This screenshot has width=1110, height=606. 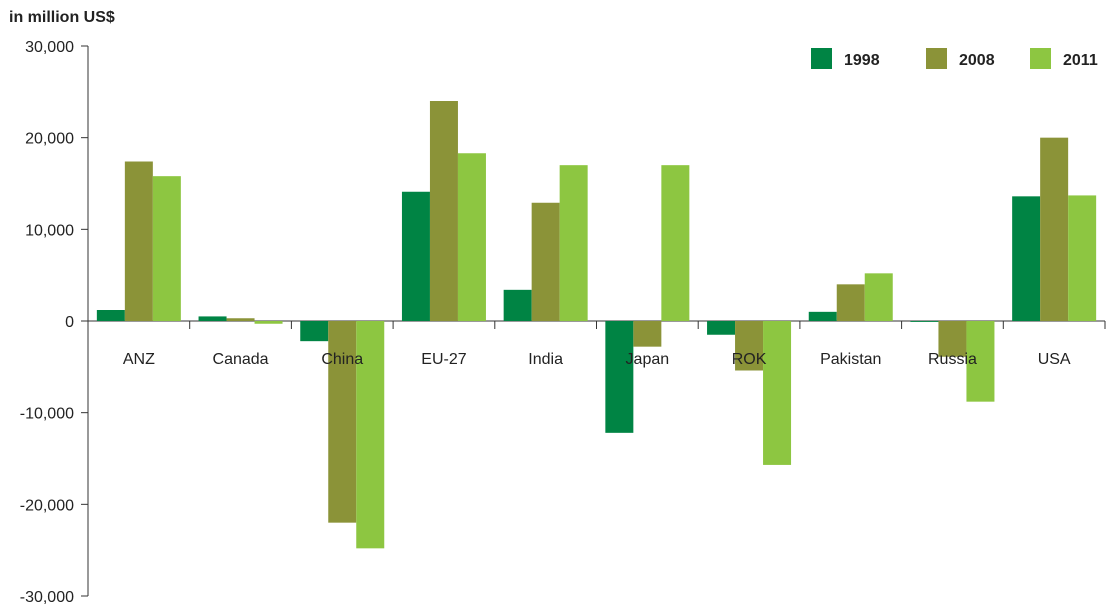 What do you see at coordinates (110, 315) in the screenshot?
I see `bar-anz-1998` at bounding box center [110, 315].